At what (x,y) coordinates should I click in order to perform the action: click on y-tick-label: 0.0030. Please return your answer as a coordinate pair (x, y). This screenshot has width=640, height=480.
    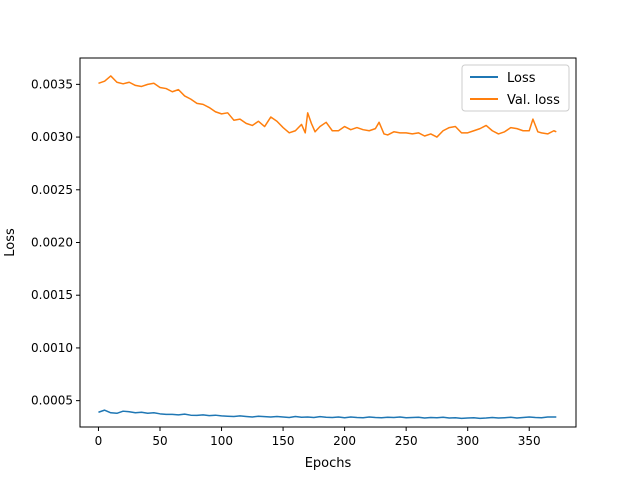
    Looking at the image, I should click on (52, 137).